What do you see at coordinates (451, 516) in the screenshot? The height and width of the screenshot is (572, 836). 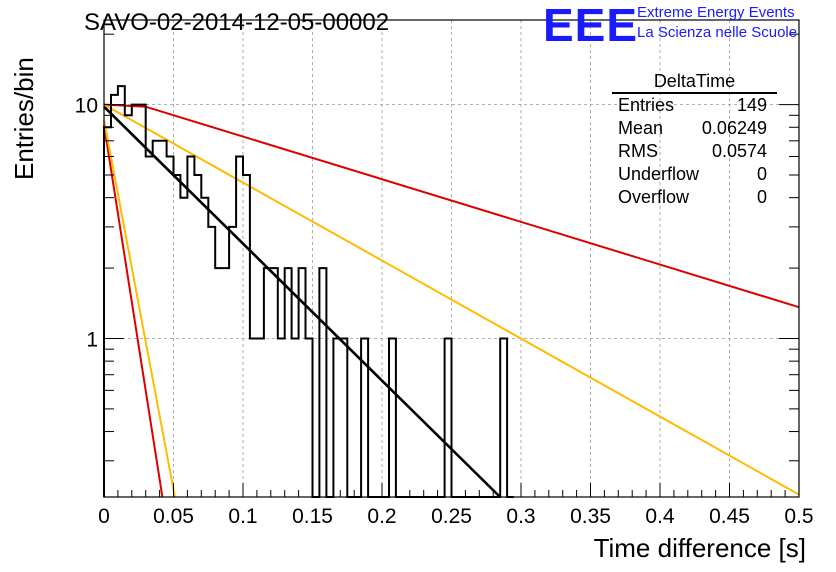 I see `x-tick-label: 0.25` at bounding box center [451, 516].